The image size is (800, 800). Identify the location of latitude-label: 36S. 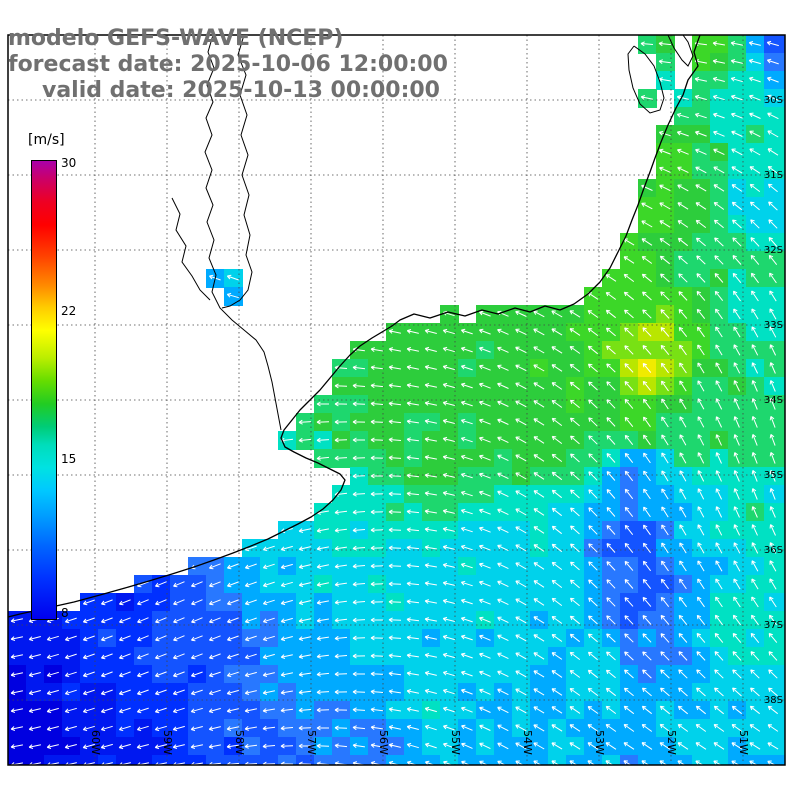
(773, 550).